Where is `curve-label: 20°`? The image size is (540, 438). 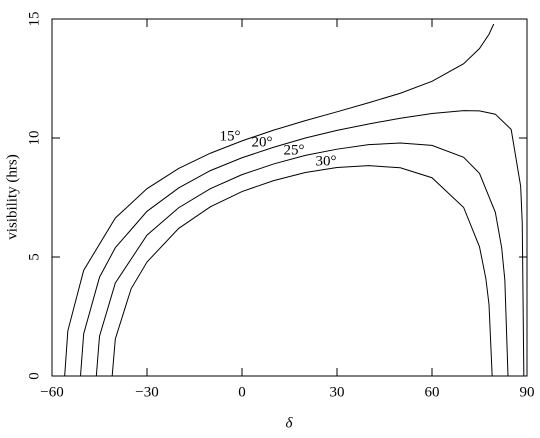 curve-label: 20° is located at coordinates (262, 142).